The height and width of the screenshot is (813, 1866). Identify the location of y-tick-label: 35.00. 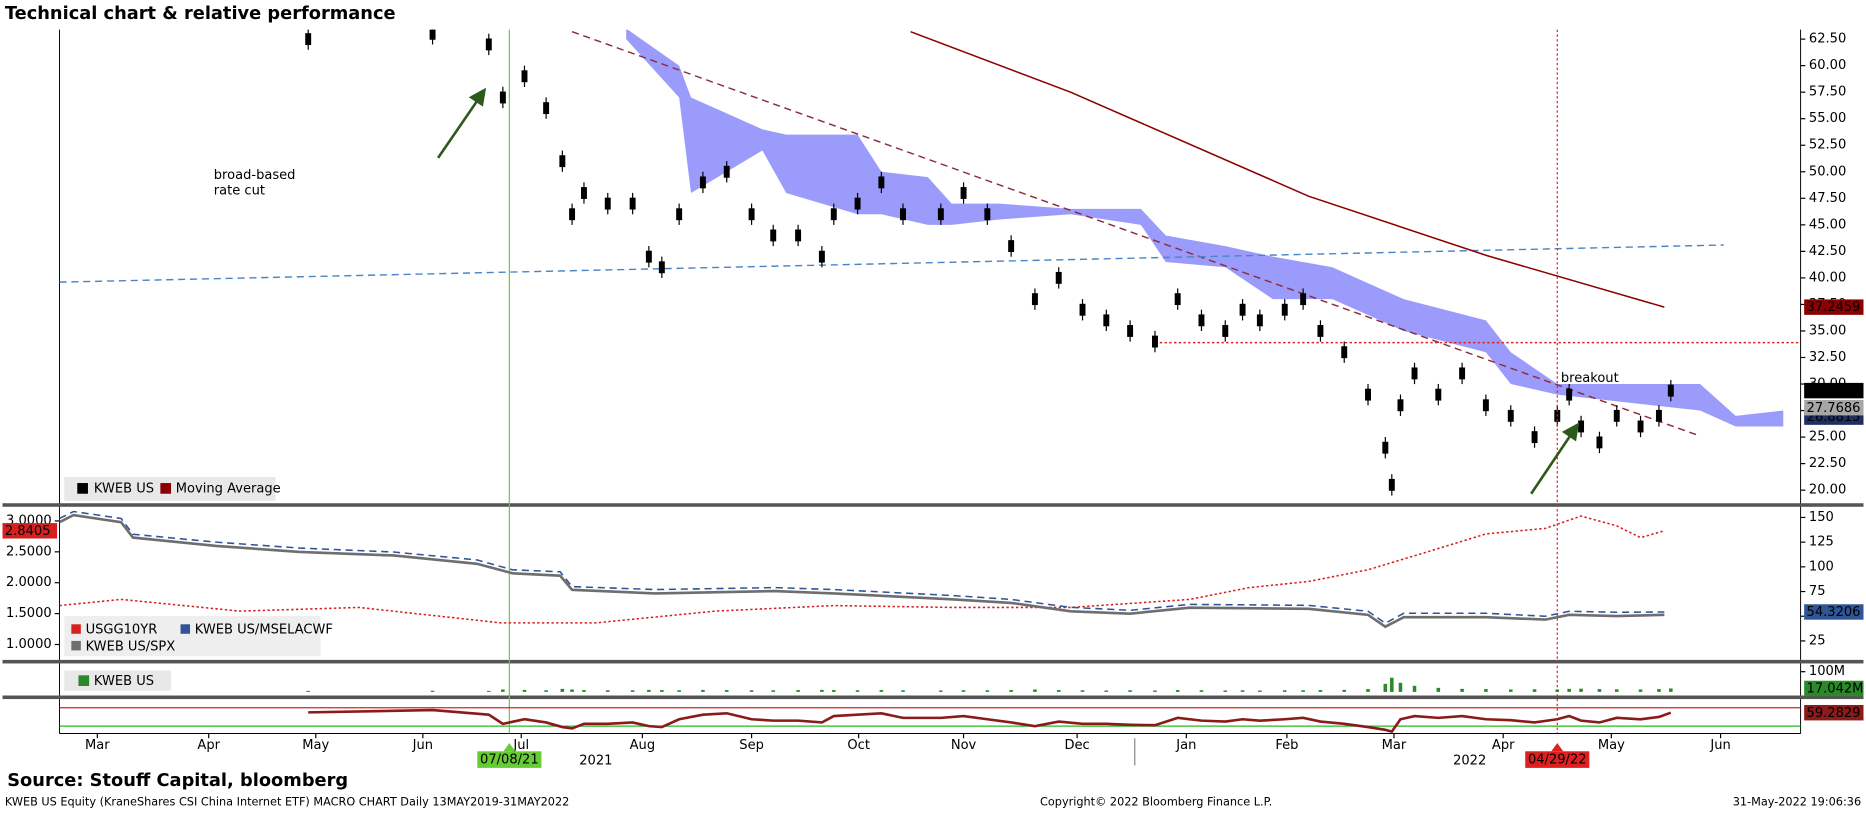
(1827, 330).